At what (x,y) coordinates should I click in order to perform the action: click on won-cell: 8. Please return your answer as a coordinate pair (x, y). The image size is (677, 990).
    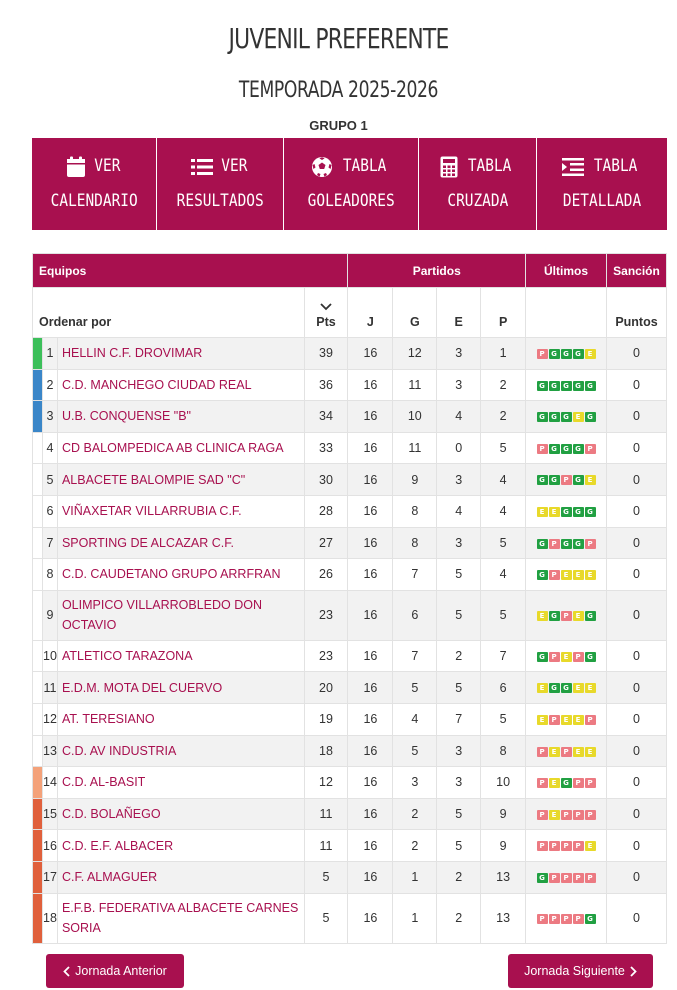
    Looking at the image, I should click on (415, 543).